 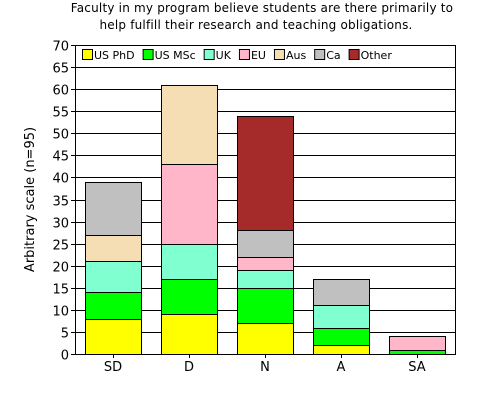 What do you see at coordinates (377, 55) in the screenshot?
I see `legend-label: Other` at bounding box center [377, 55].